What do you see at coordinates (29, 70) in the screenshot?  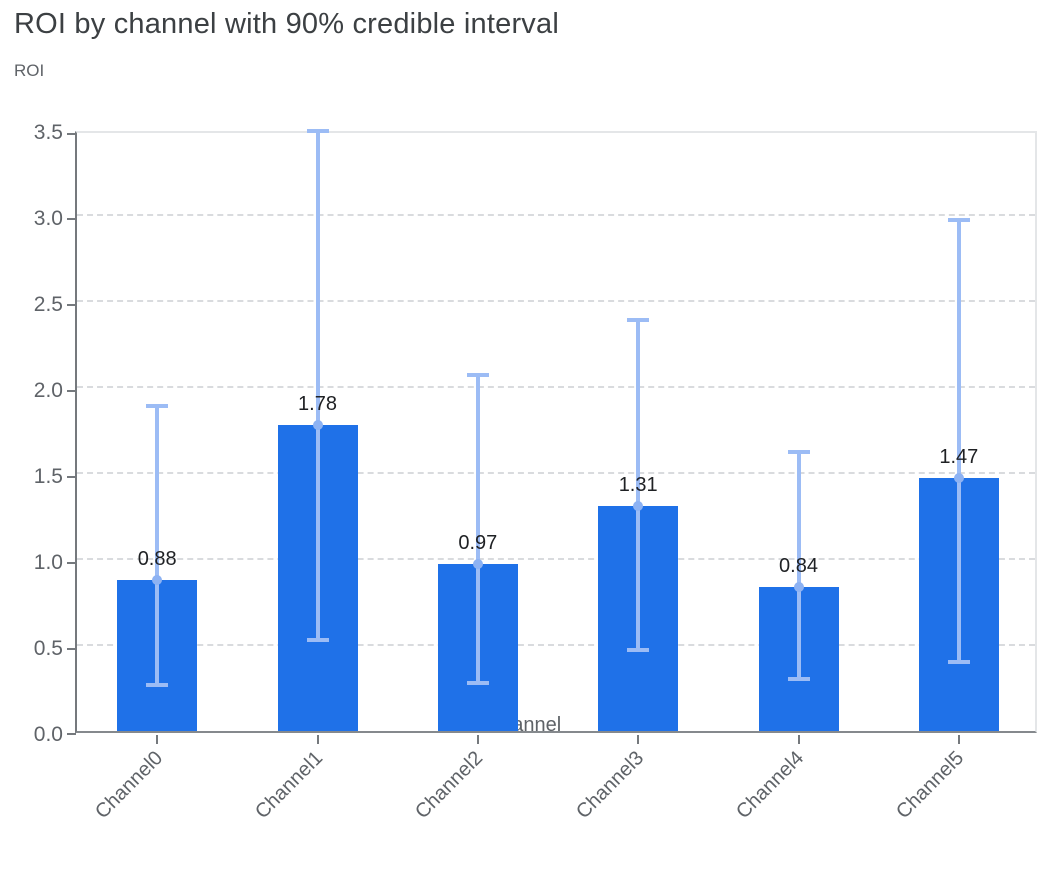 I see `y-axis-title: ROI` at bounding box center [29, 70].